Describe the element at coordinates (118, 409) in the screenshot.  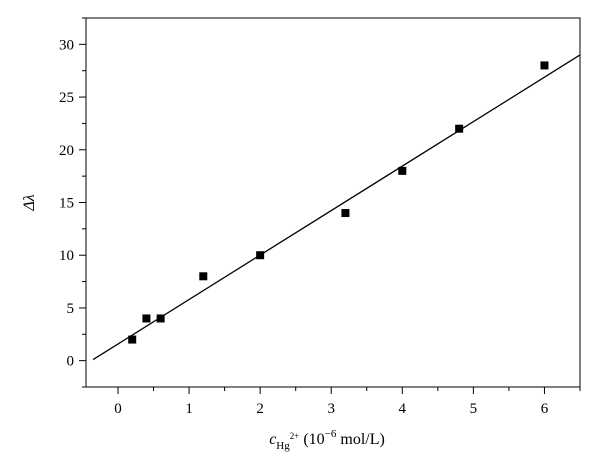
I see `x-tick-label: 0` at that location.